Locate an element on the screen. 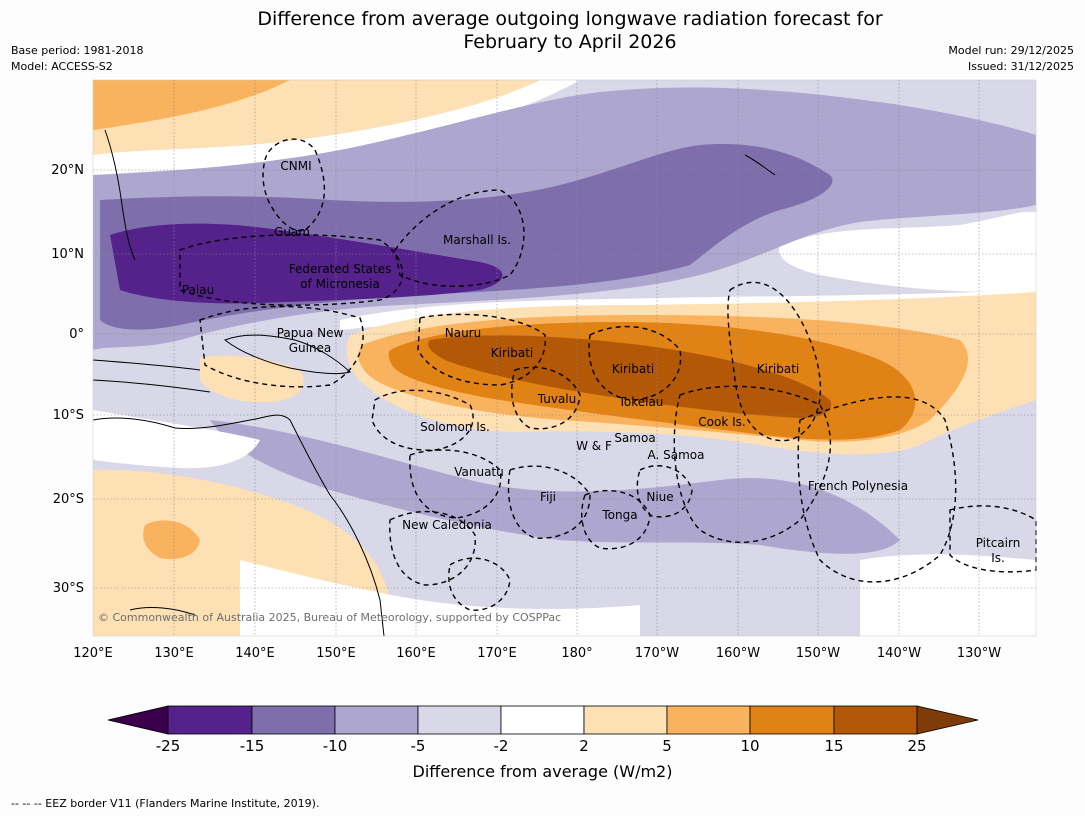 Image resolution: width=1085 pixels, height=816 pixels. latitude-tick-label: 10°S is located at coordinates (68, 415).